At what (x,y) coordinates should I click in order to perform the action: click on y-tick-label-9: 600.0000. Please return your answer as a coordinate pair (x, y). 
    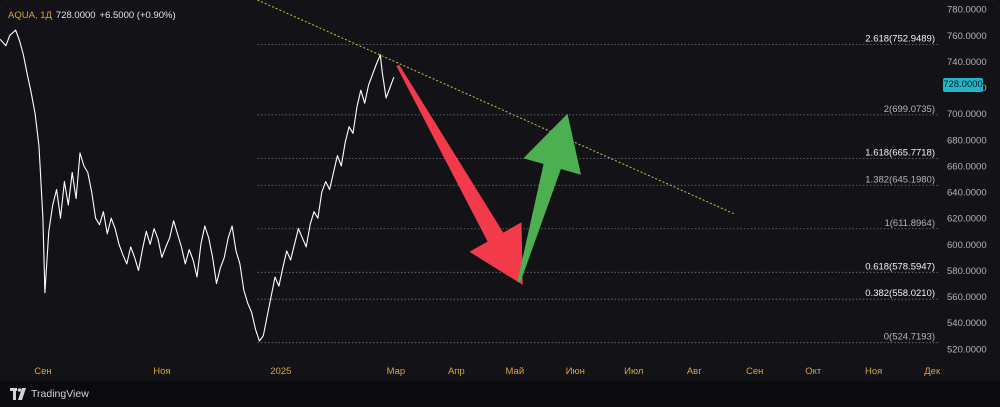
    Looking at the image, I should click on (967, 245).